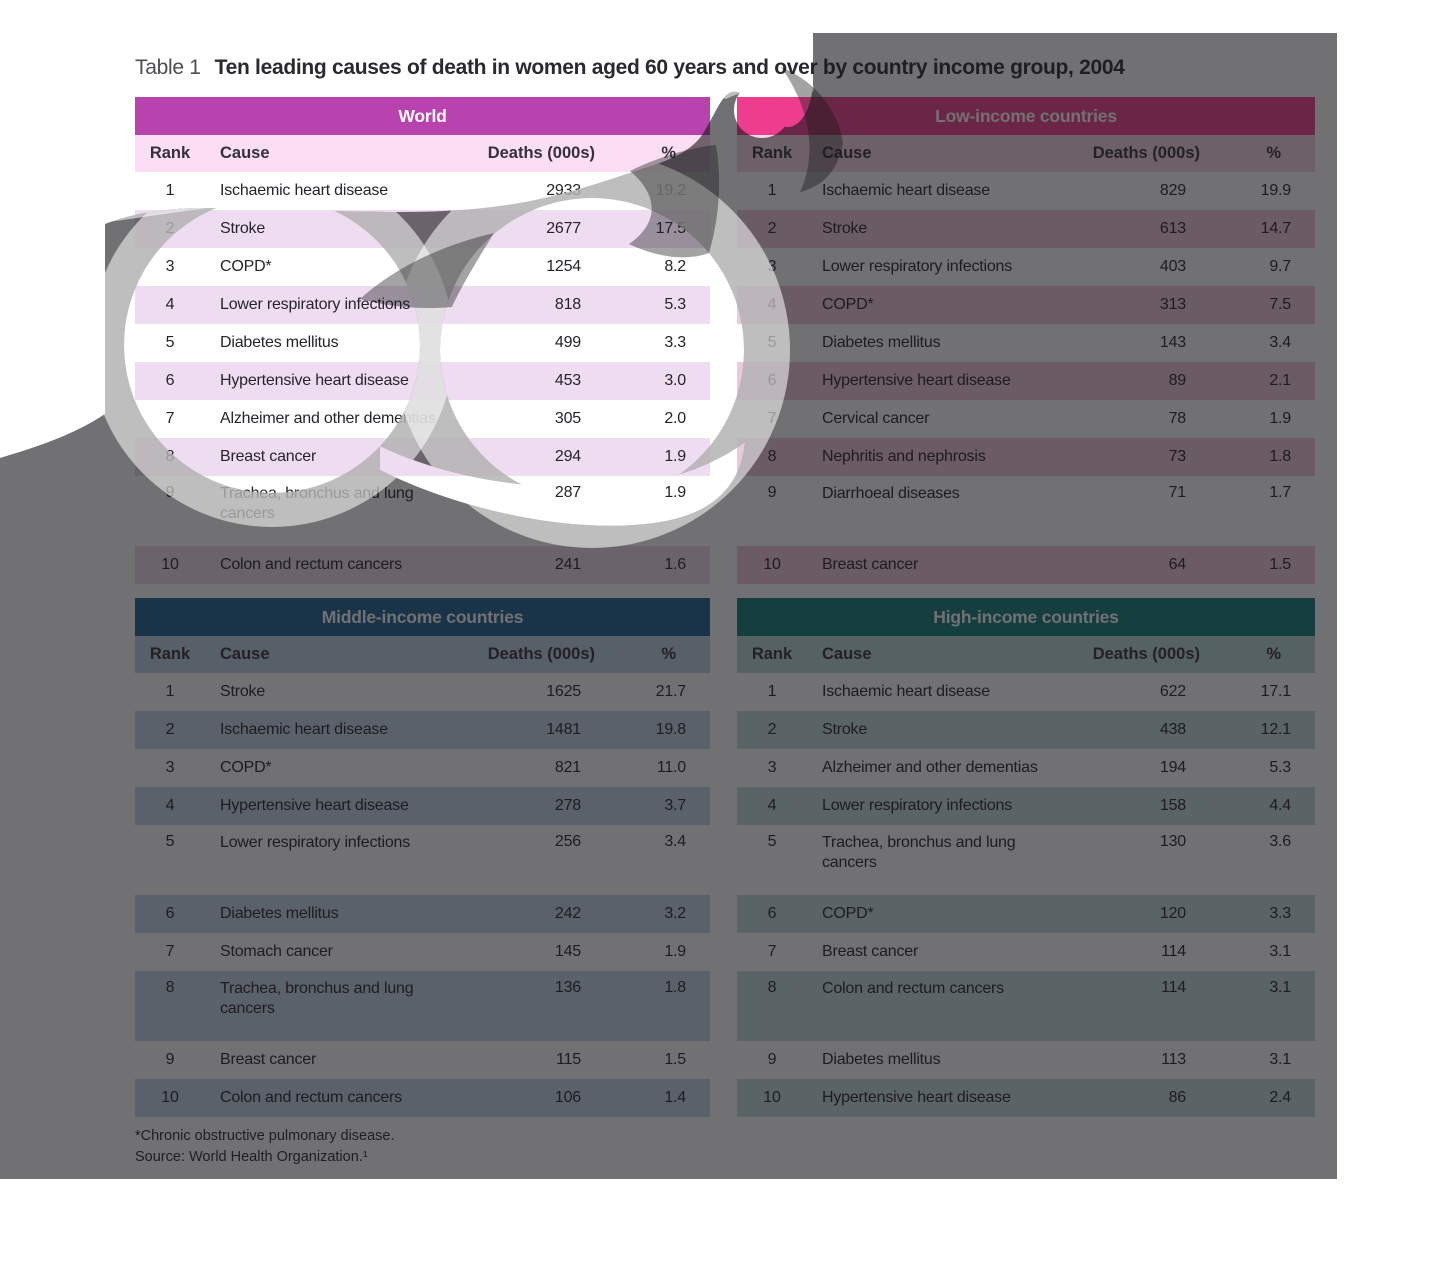  Describe the element at coordinates (1026, 229) in the screenshot. I see `table-row: 2 Stroke 613 14.7` at that location.